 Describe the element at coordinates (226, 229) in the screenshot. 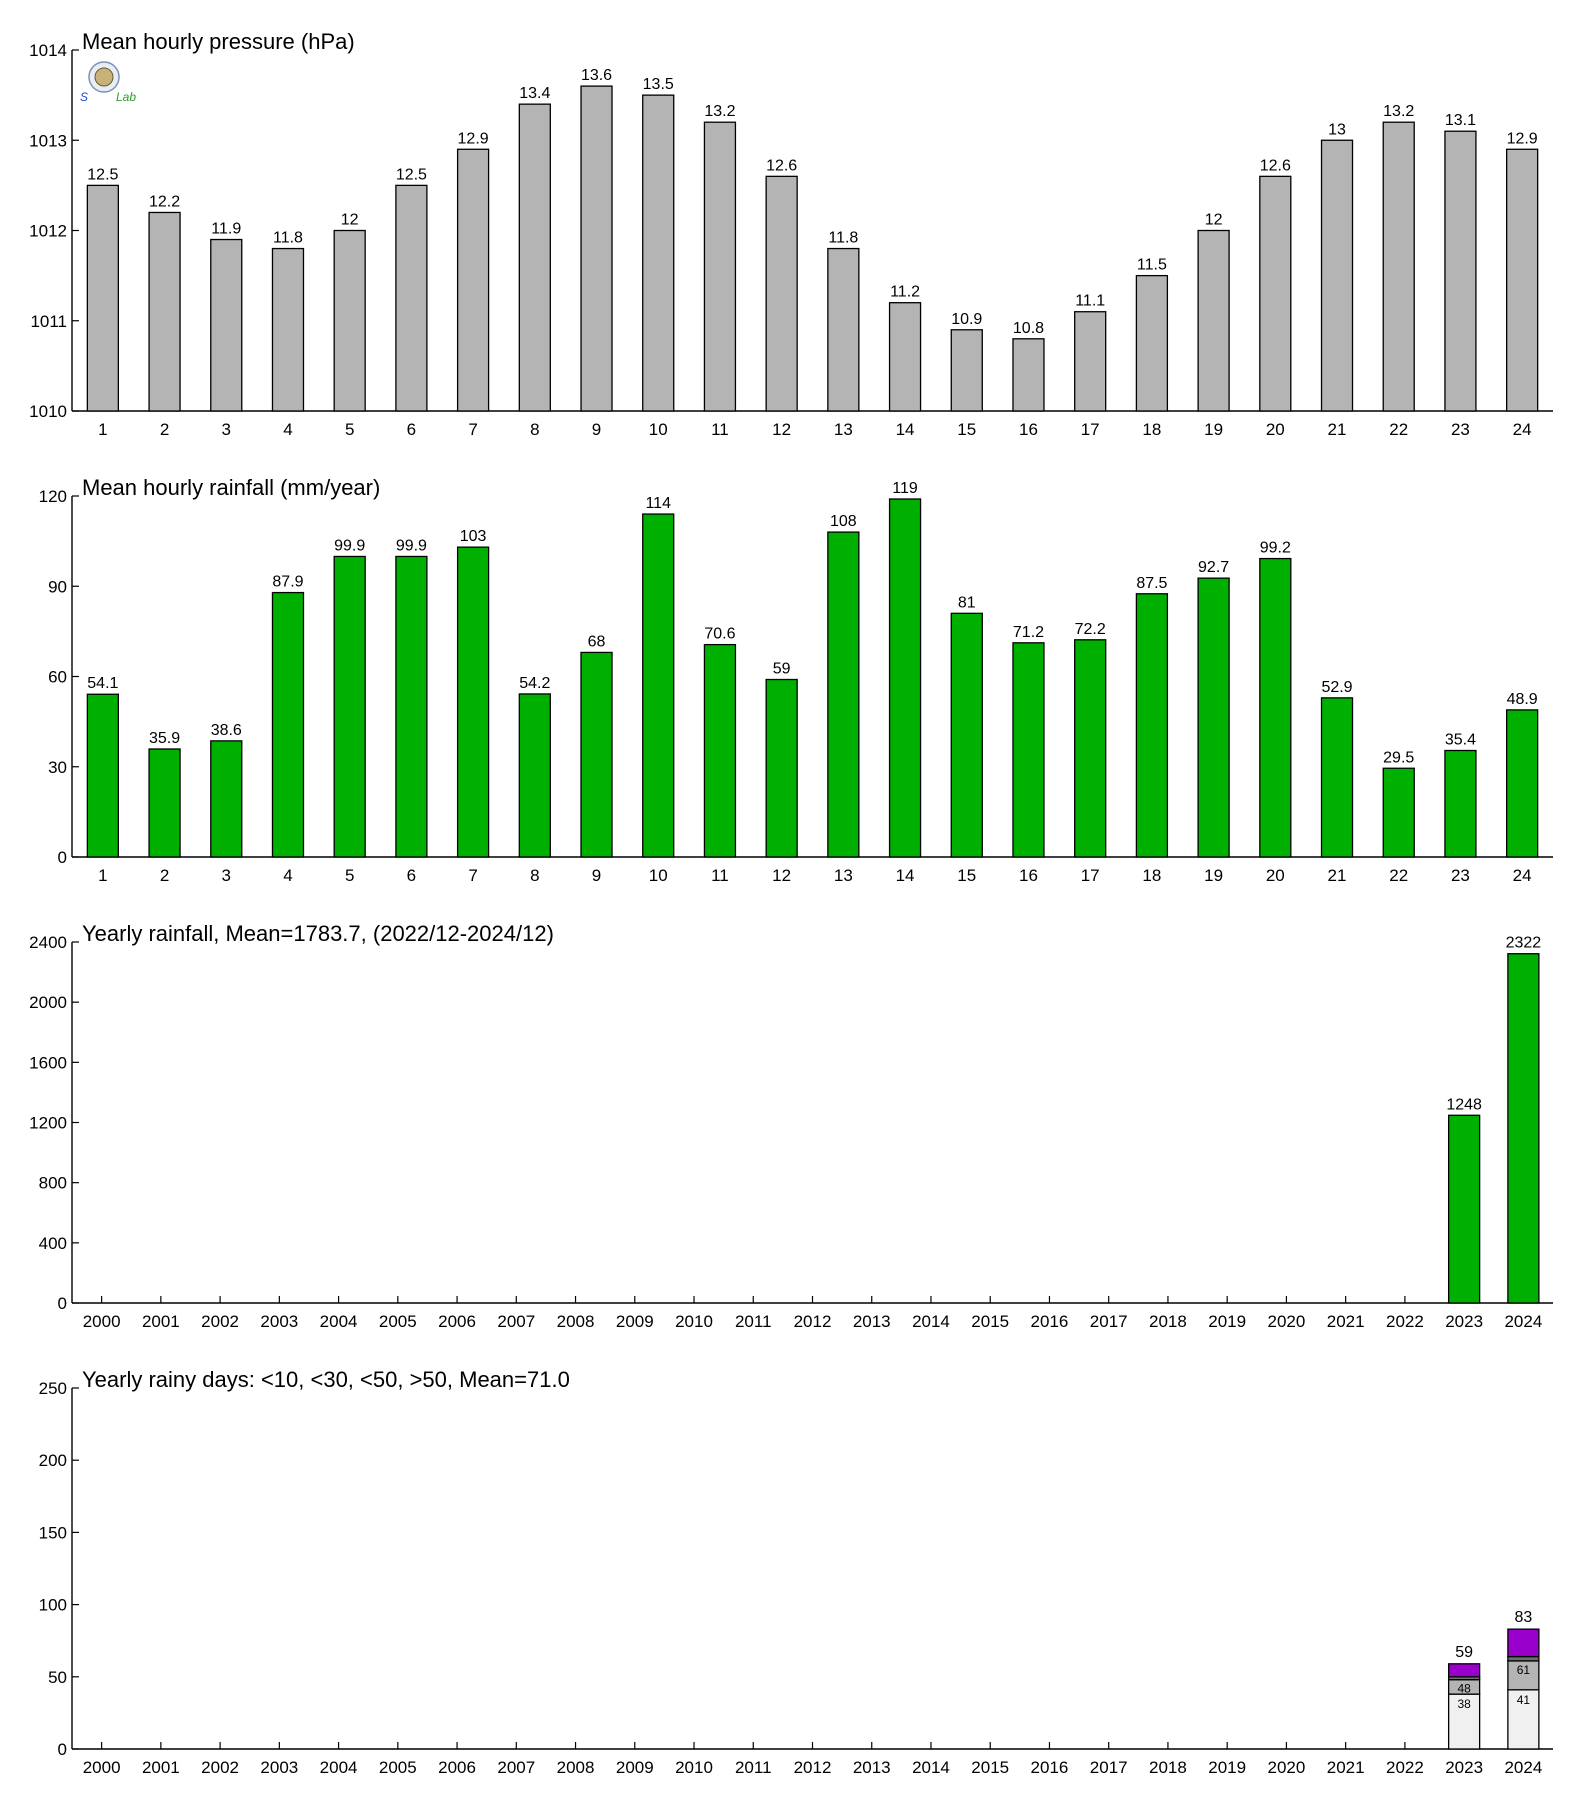

I see `bar-value-label: 11.9` at that location.